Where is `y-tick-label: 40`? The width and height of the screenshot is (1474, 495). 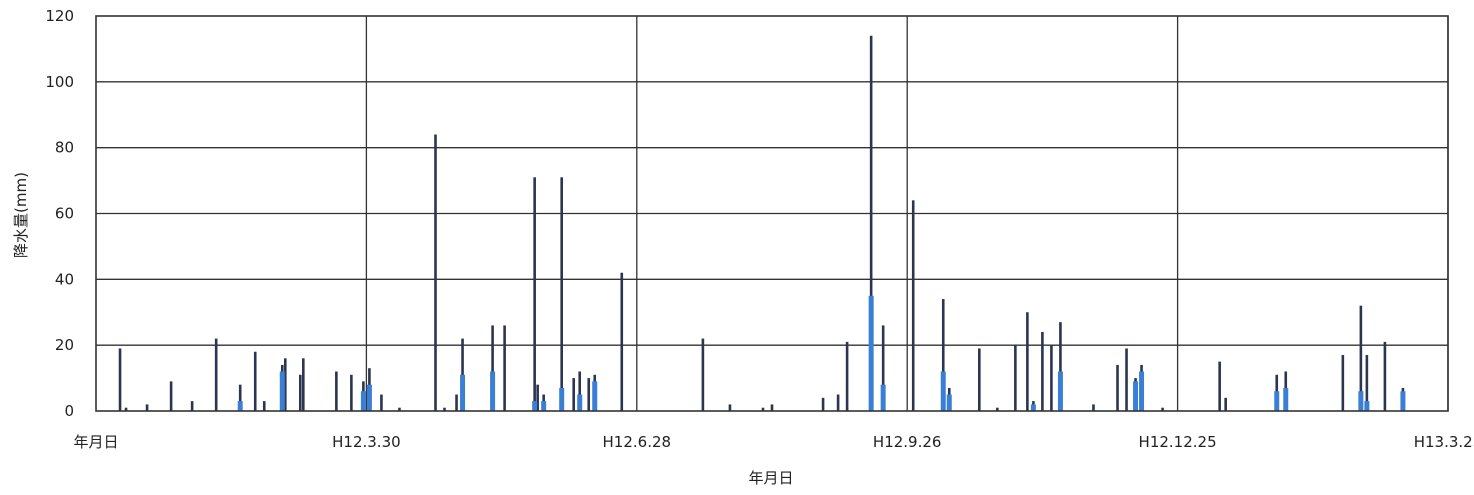
y-tick-label: 40 is located at coordinates (64, 279).